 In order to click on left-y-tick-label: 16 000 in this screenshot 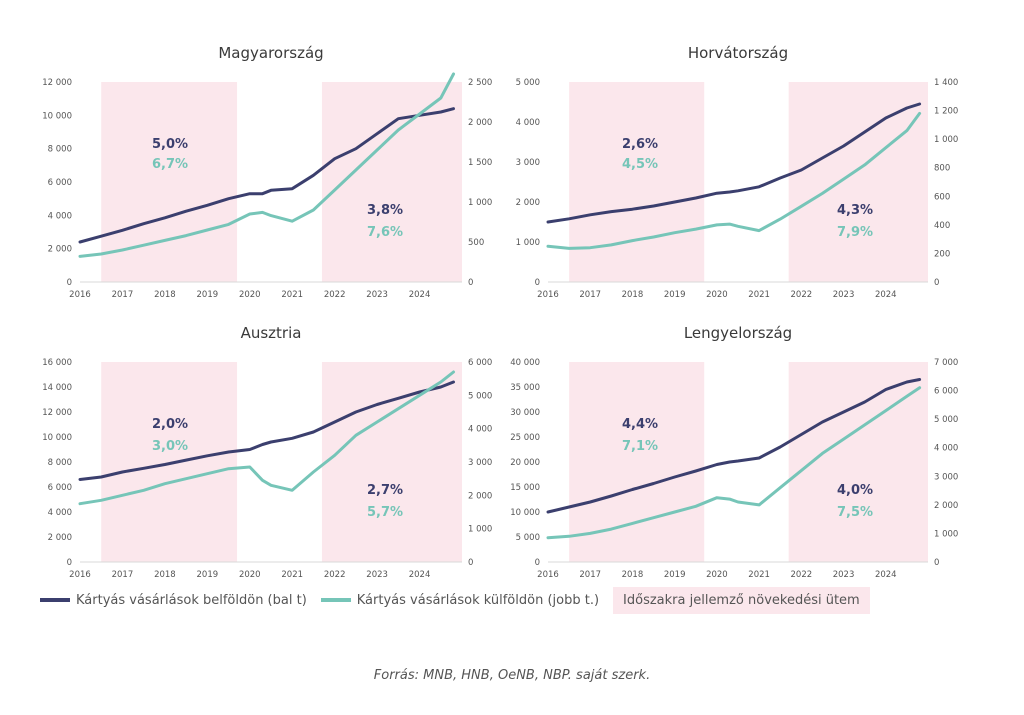, I will do `click(57, 363)`.